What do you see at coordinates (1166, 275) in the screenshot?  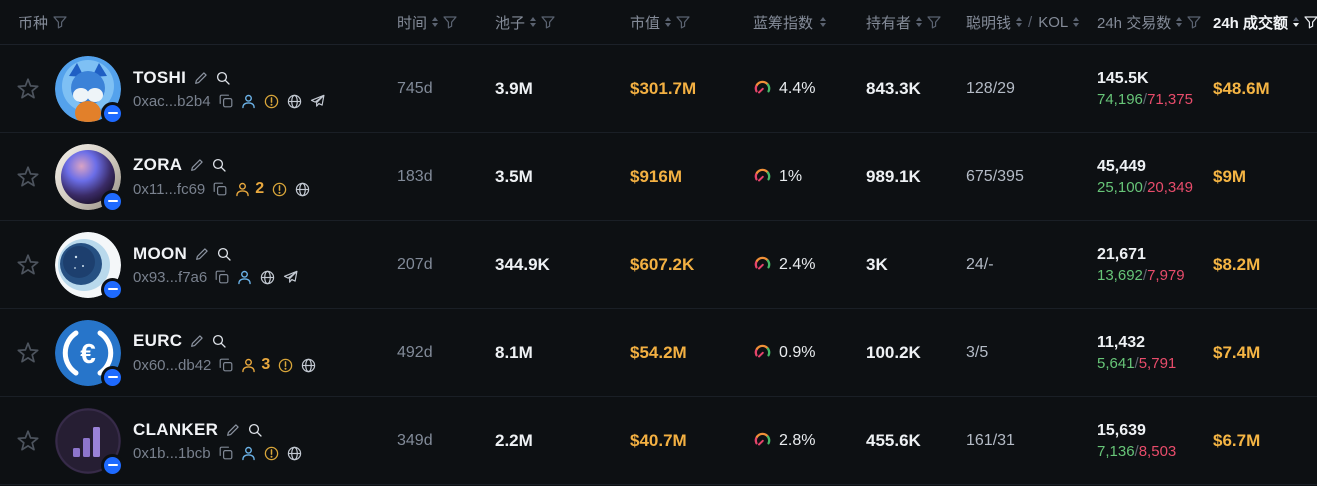 I see `txns-sells: 7,979` at bounding box center [1166, 275].